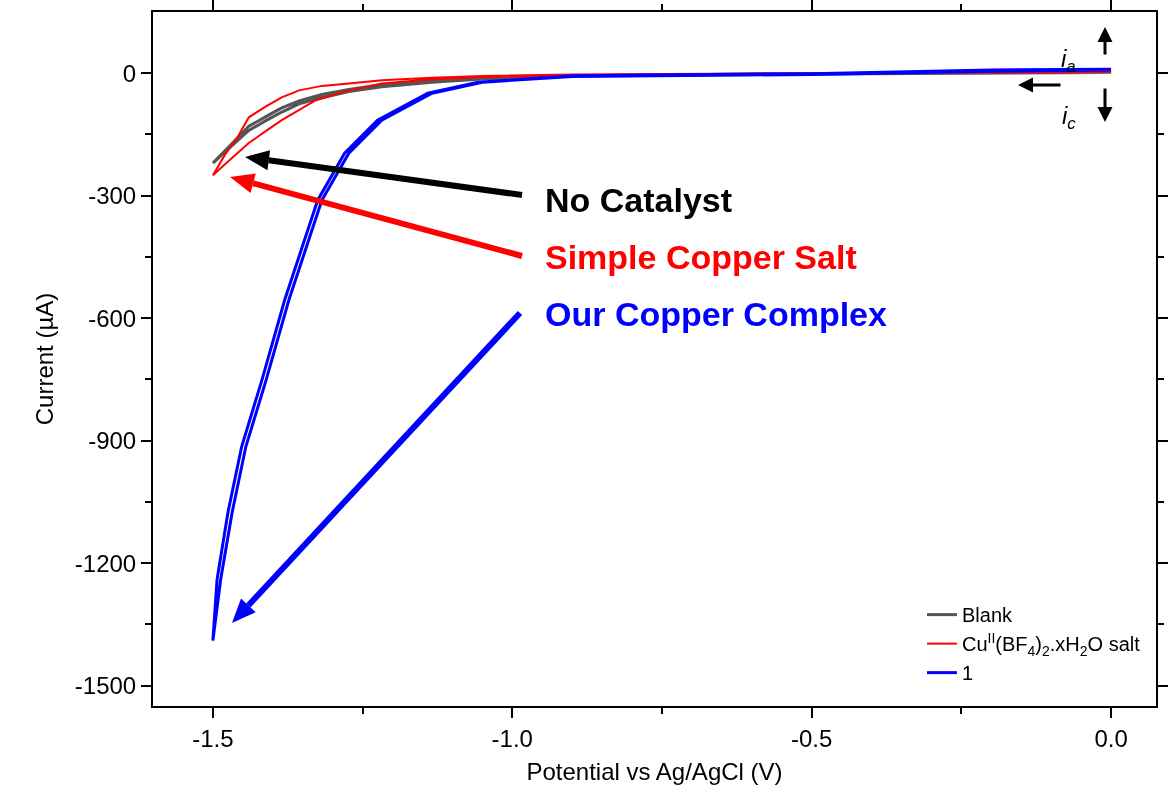  What do you see at coordinates (213, 738) in the screenshot?
I see `x-tick-label: -1.5` at bounding box center [213, 738].